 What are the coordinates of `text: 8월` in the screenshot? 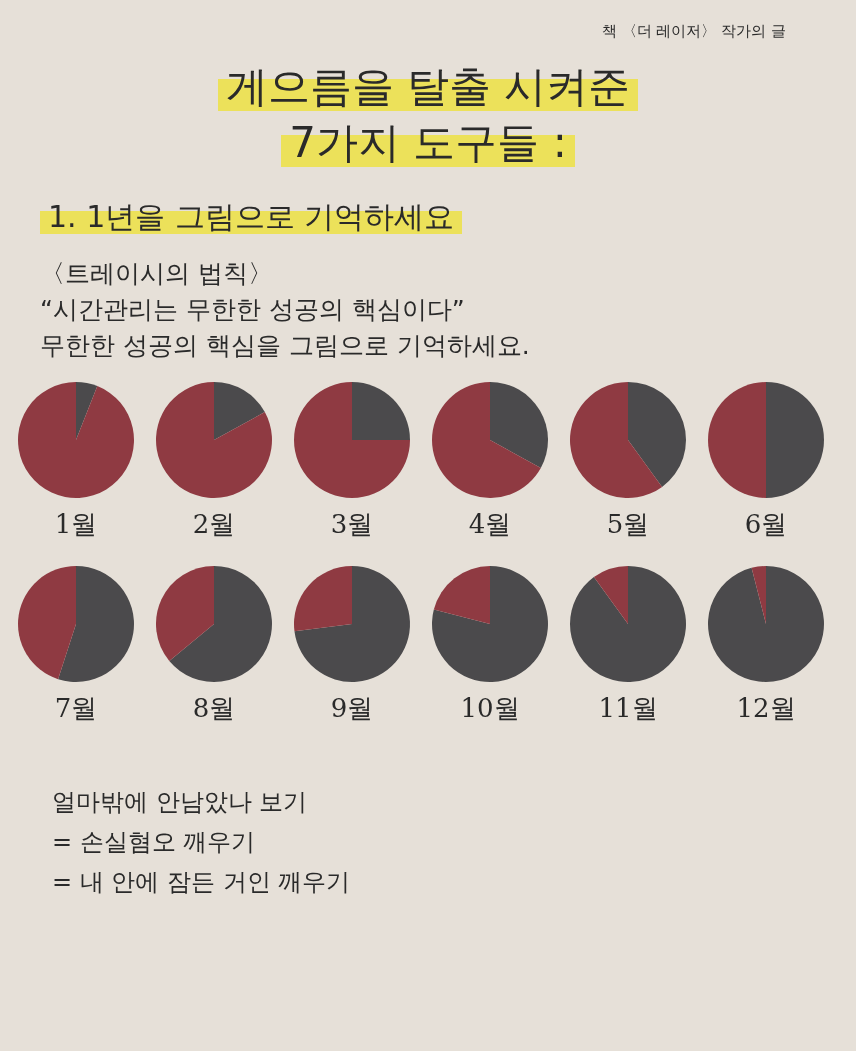 It's located at (214, 708).